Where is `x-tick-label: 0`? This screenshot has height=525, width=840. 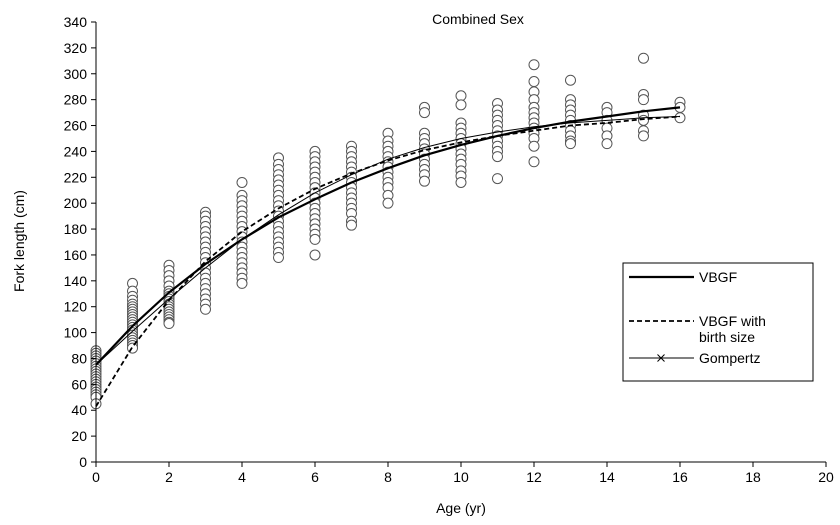 x-tick-label: 0 is located at coordinates (96, 477).